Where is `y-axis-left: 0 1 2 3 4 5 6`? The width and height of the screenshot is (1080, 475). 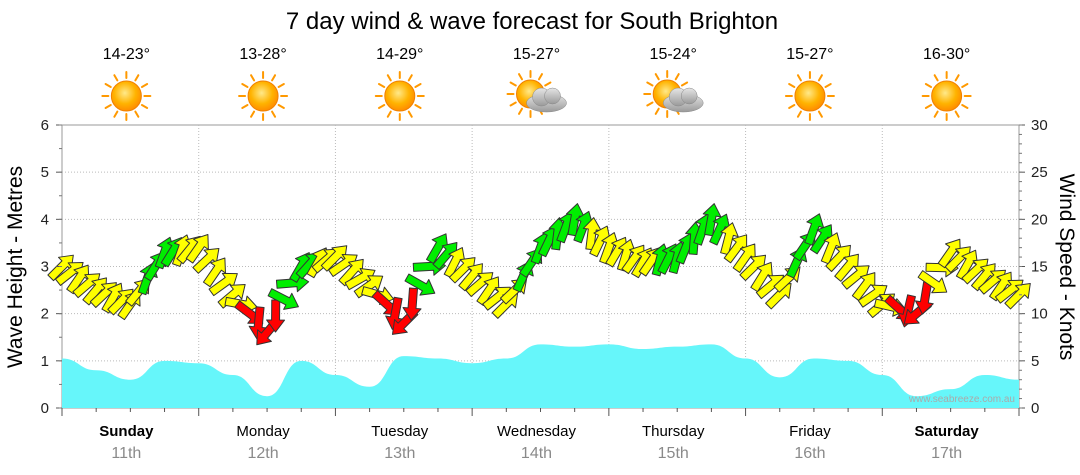 y-axis-left: 0 1 2 3 4 5 6 is located at coordinates (51, 267).